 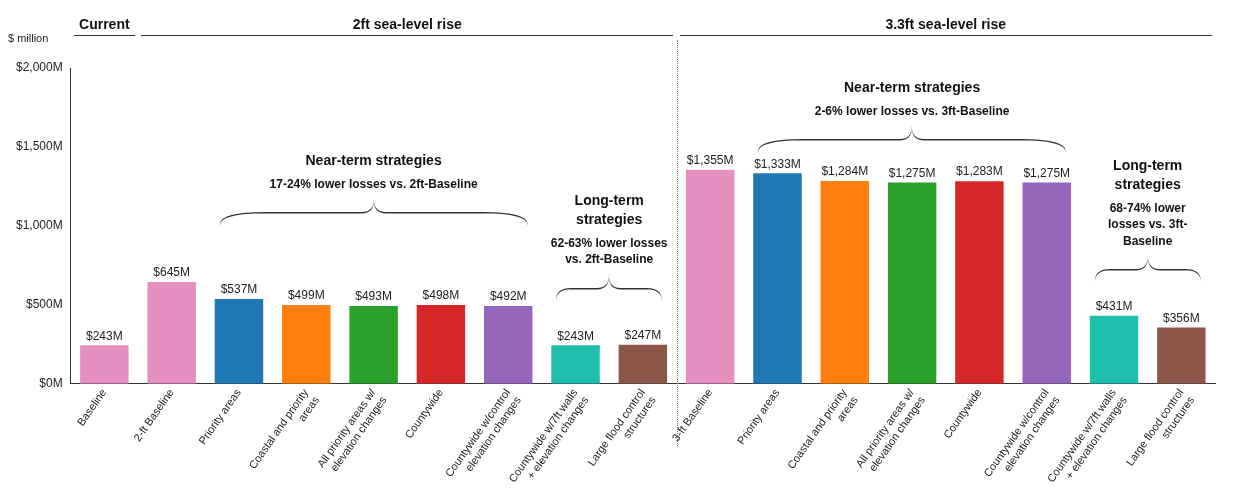 What do you see at coordinates (407, 24) in the screenshot?
I see `text: 2ft sea-level rise` at bounding box center [407, 24].